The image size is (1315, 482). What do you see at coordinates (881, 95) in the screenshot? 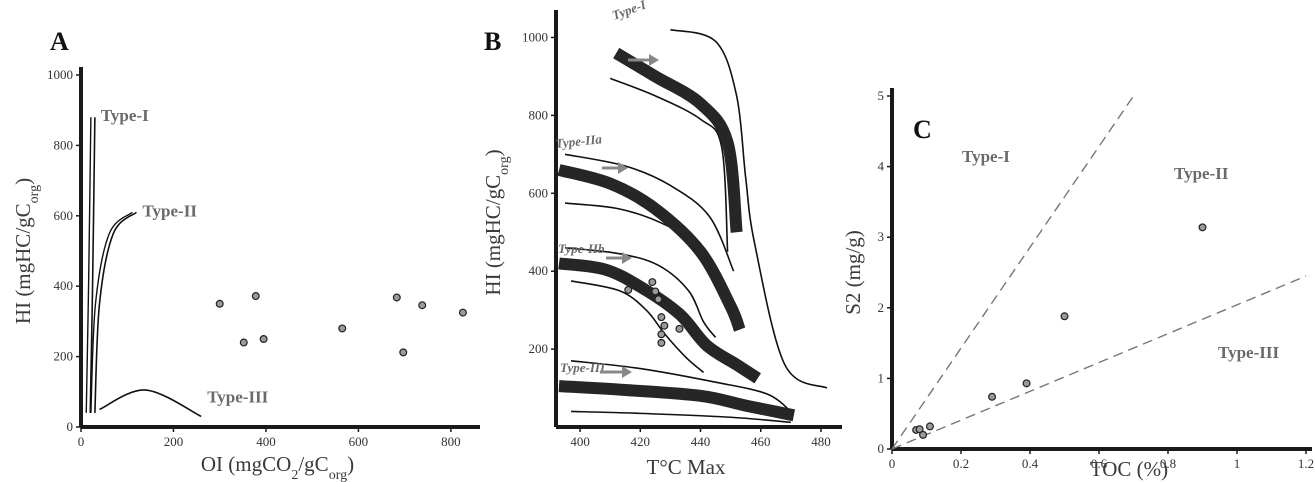
I see `y-tick-label: 5` at bounding box center [881, 95].